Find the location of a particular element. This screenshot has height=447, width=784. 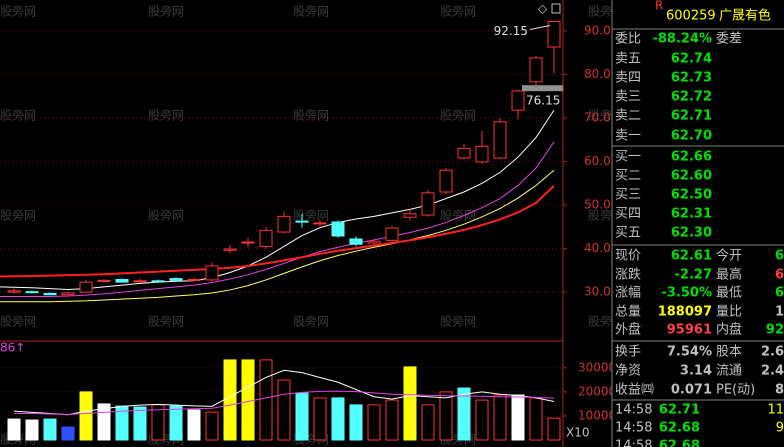

panel-cell: 2.4 is located at coordinates (772, 371).